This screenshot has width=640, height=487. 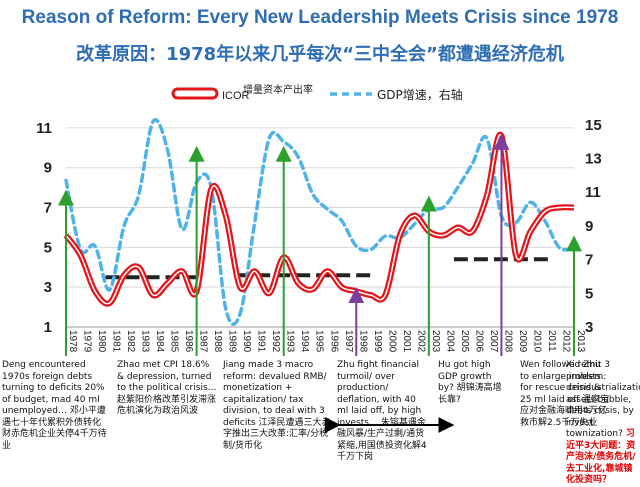 I want to click on x-tick-label: 1981, so click(x=116, y=341).